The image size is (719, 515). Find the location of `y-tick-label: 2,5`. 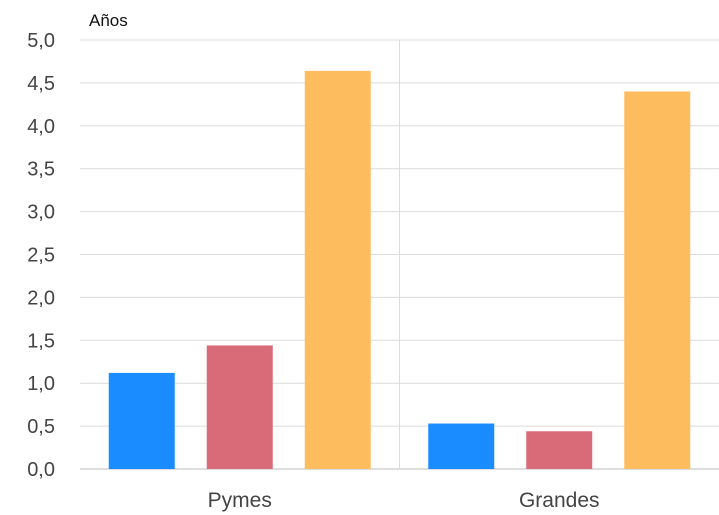

y-tick-label: 2,5 is located at coordinates (41, 256).